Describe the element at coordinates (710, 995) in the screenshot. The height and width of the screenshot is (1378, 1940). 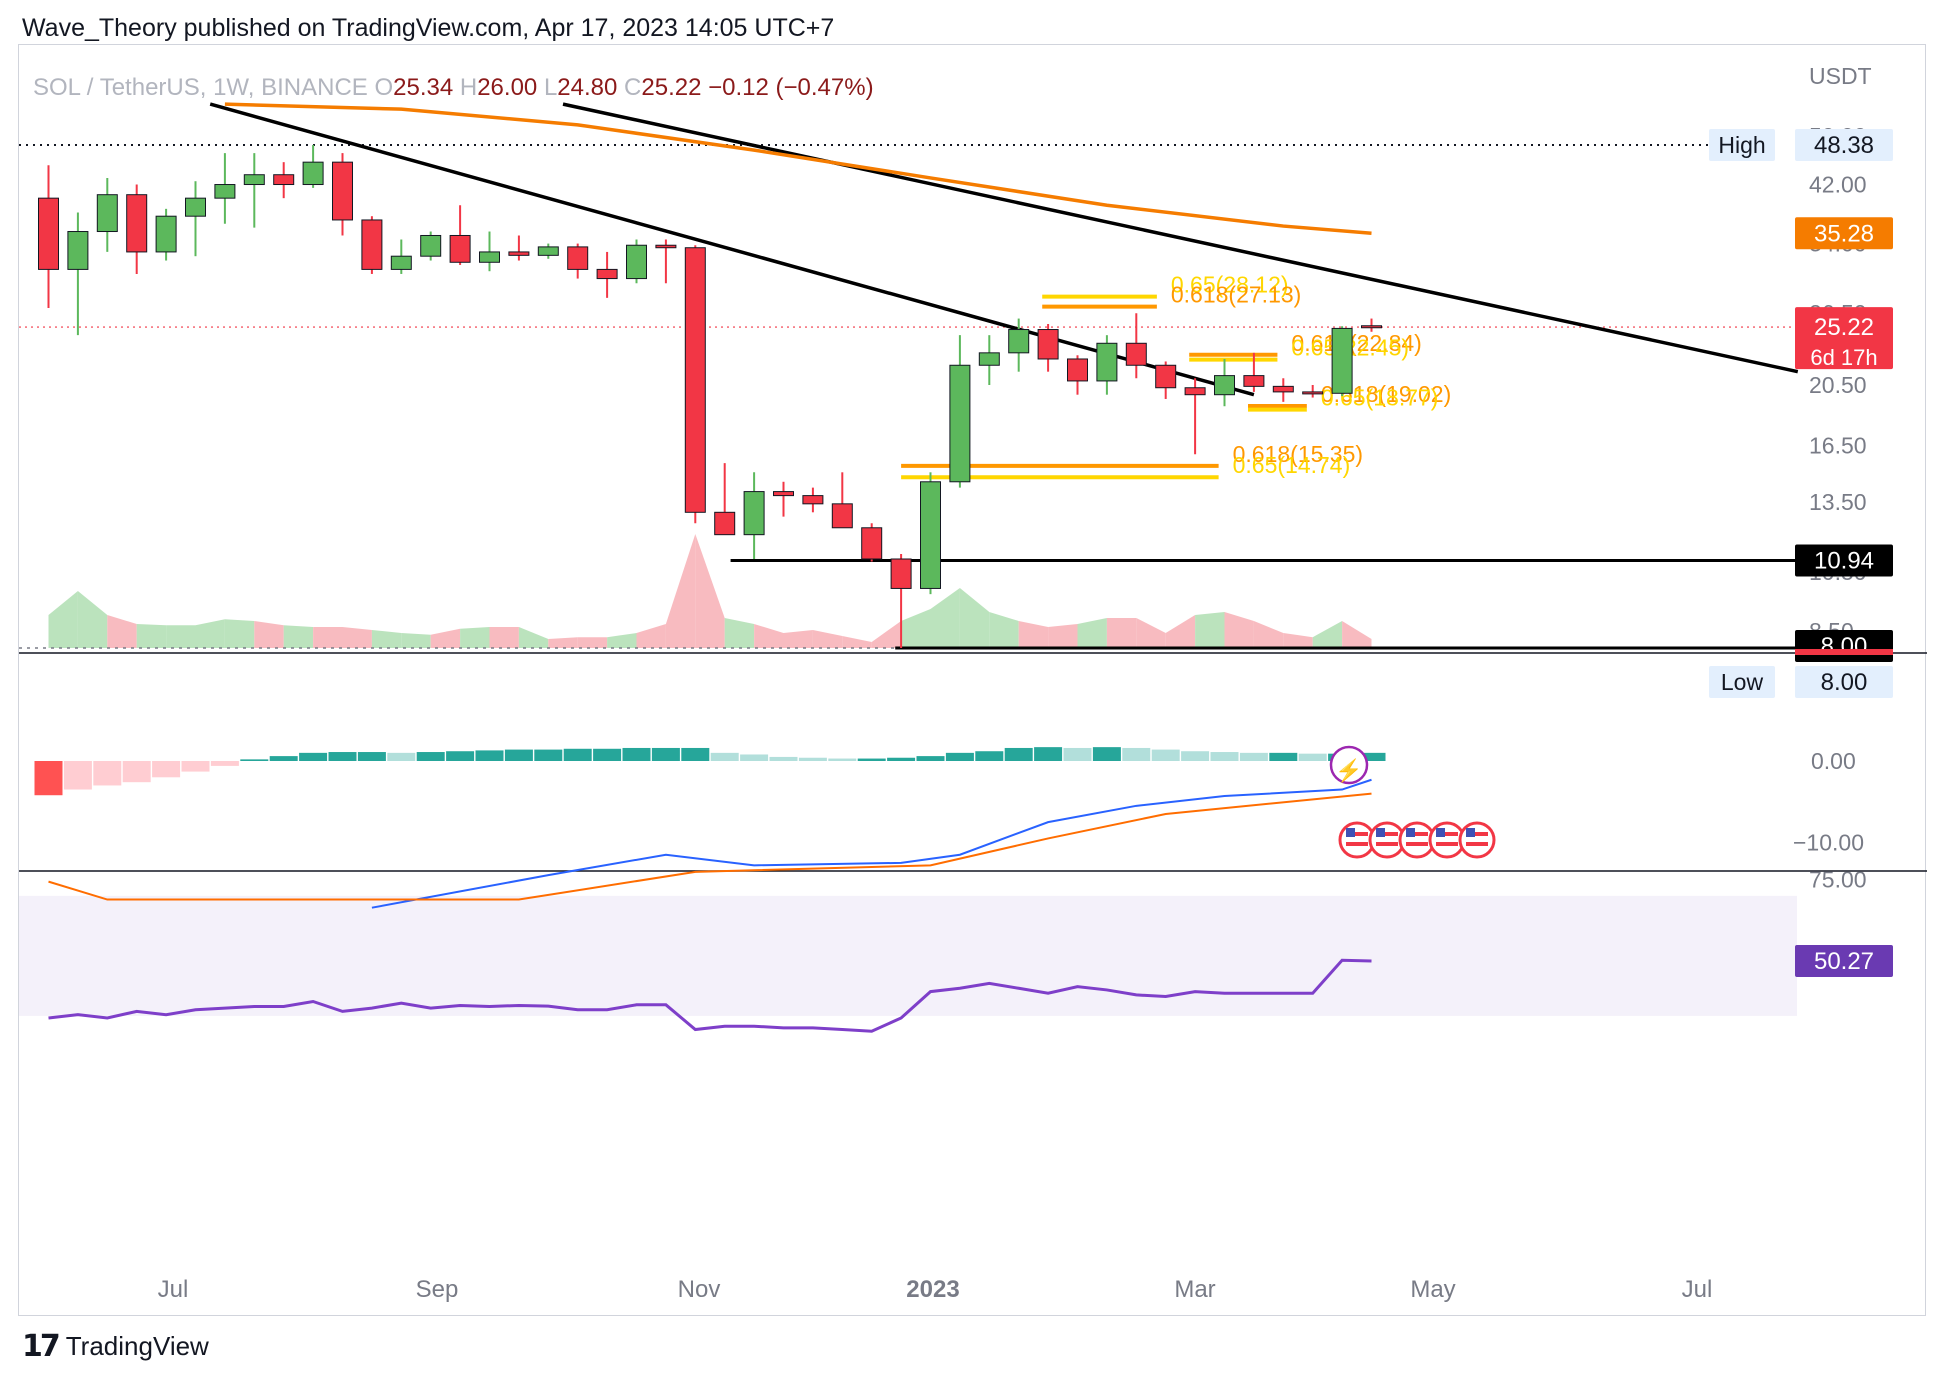
I see `rsi-line` at that location.